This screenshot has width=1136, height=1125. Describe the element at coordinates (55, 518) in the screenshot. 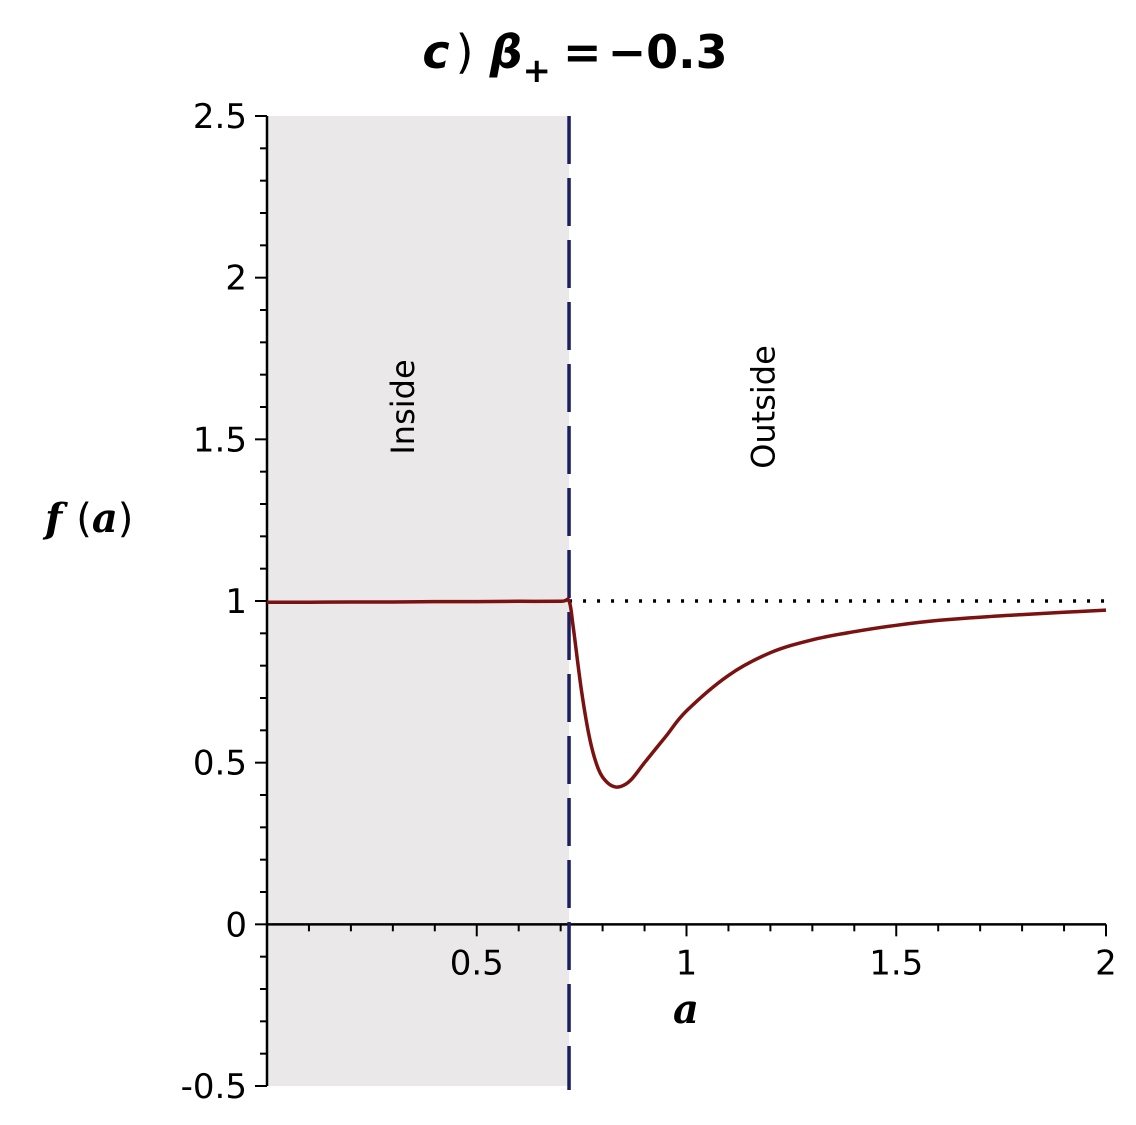

I see `y-axis-func: f` at that location.